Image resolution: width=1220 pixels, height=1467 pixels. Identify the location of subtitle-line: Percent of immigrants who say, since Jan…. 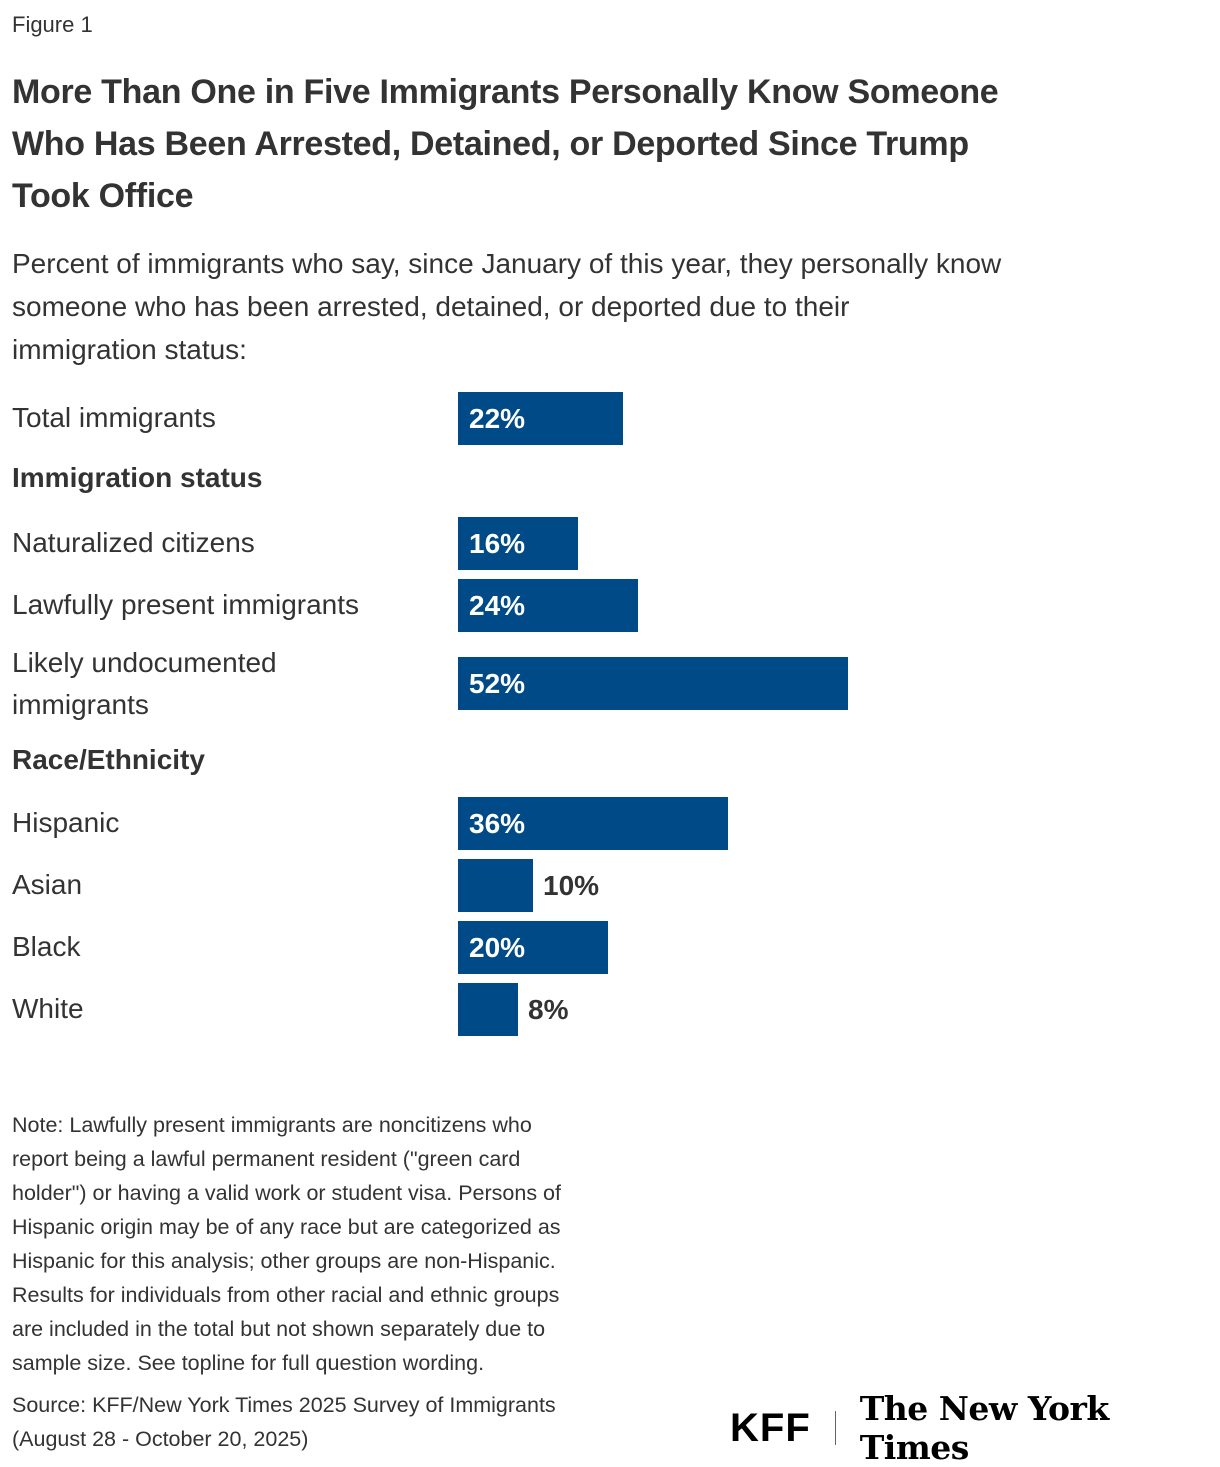
(507, 263).